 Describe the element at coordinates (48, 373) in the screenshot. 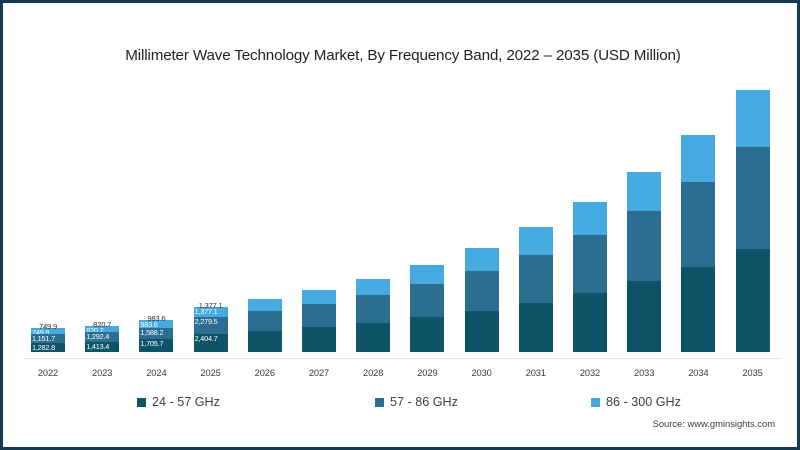

I see `x-axis-tick: 2022` at that location.